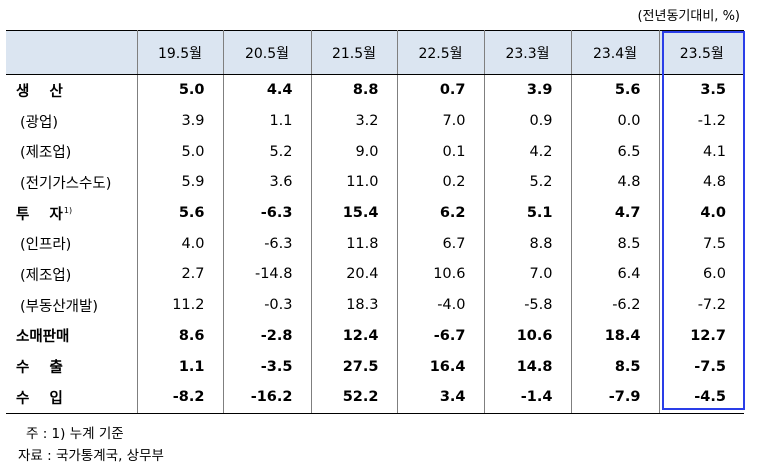 This screenshot has width=757, height=464. What do you see at coordinates (72, 182) in the screenshot?
I see `row-label: (전기가스수도)` at bounding box center [72, 182].